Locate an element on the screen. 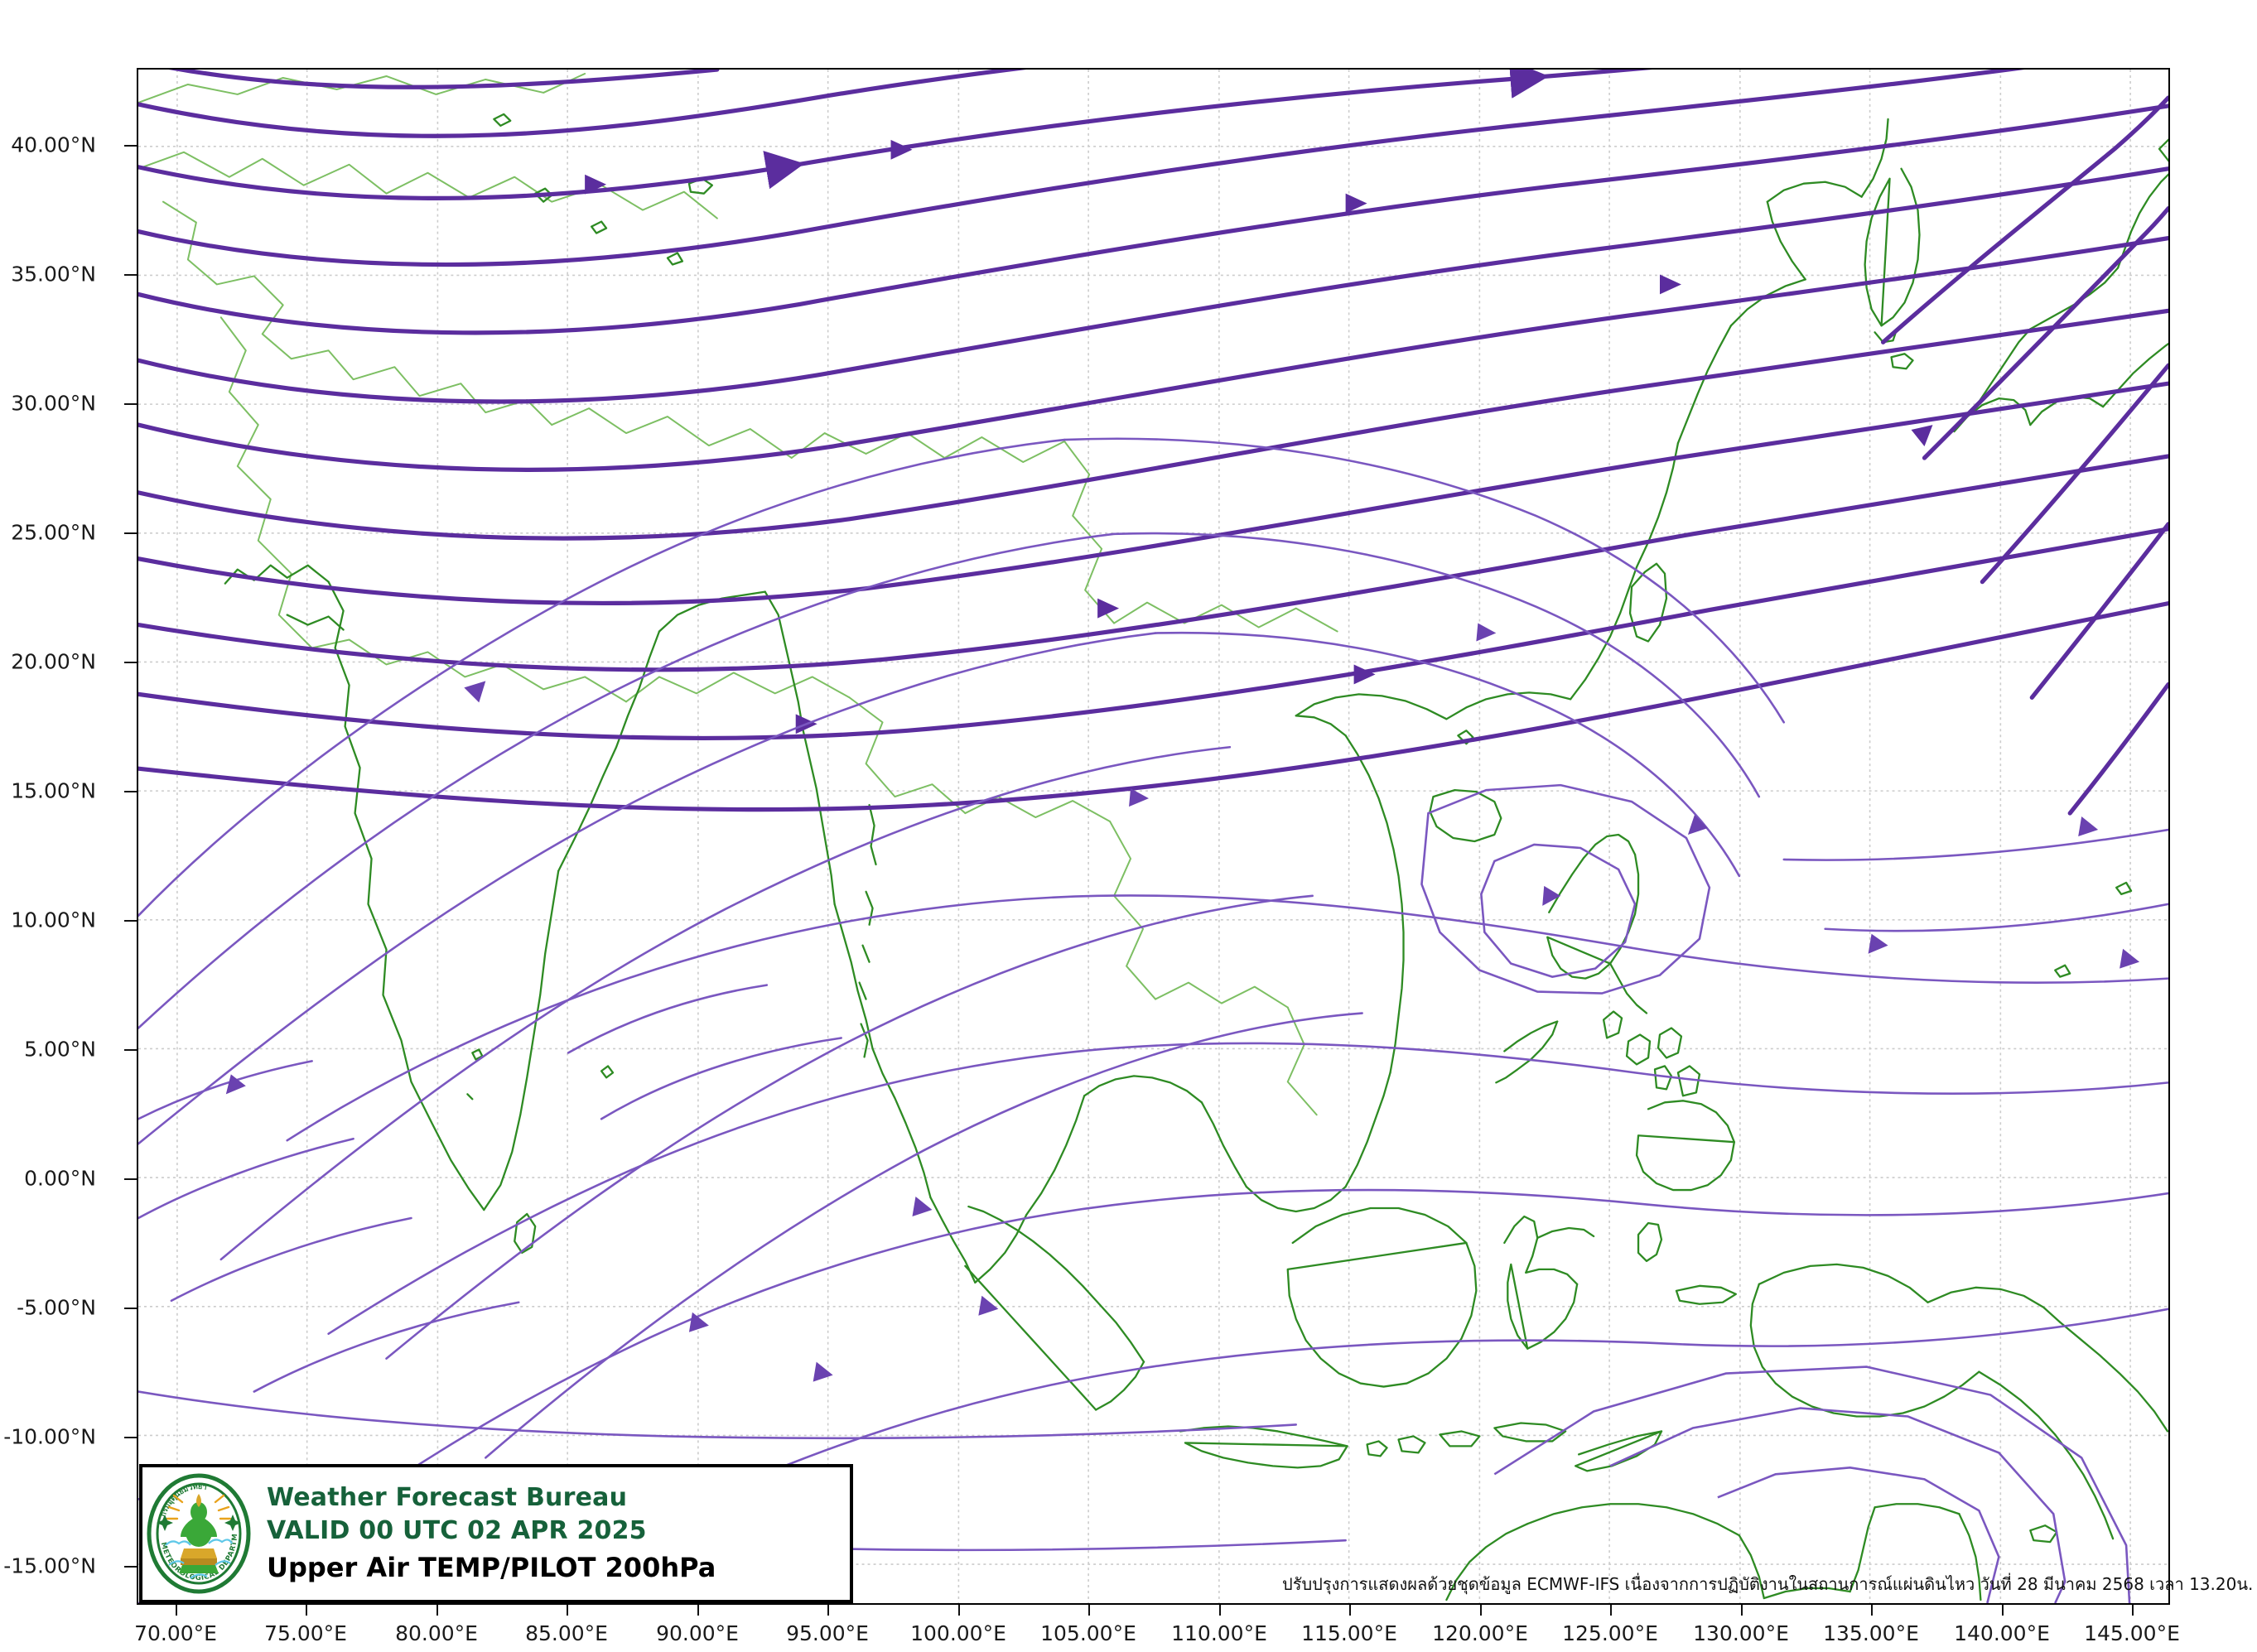 The height and width of the screenshot is (1652, 2257). y-axis-label: 40.00°N is located at coordinates (53, 144).